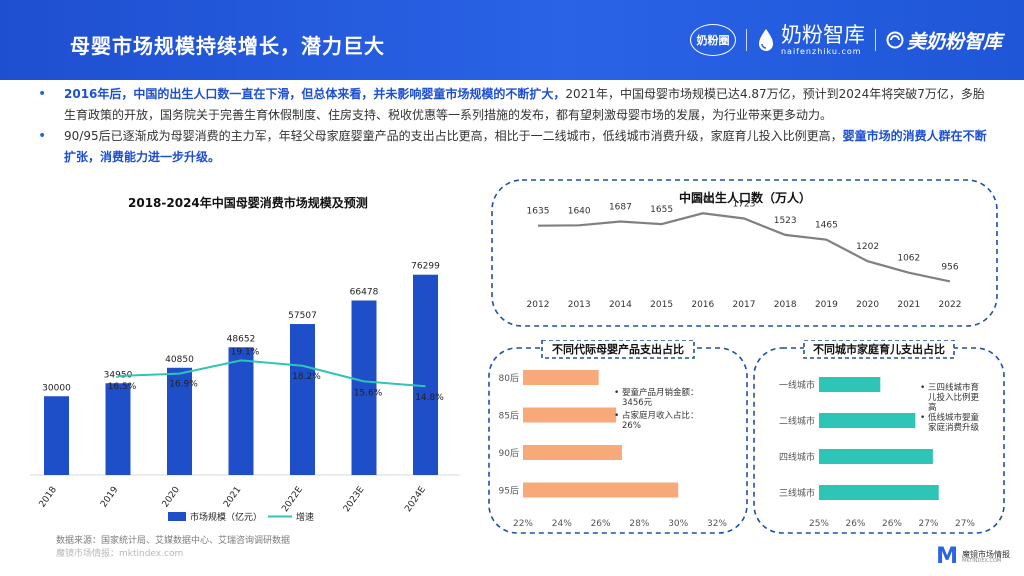  I want to click on corner-logo-en: MKTINDEX.COM, so click(982, 560).